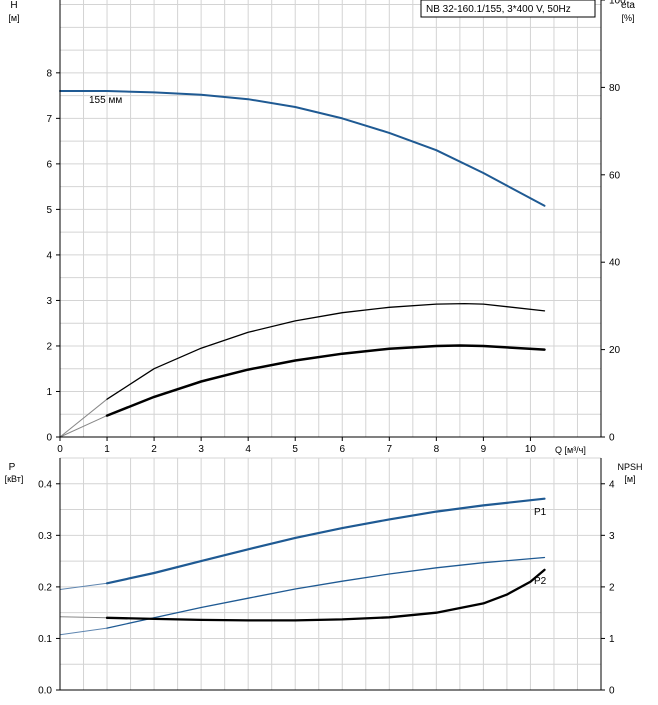 Image resolution: width=658 pixels, height=705 pixels. Describe the element at coordinates (60, 449) in the screenshot. I see `x-tick-label: 0` at that location.